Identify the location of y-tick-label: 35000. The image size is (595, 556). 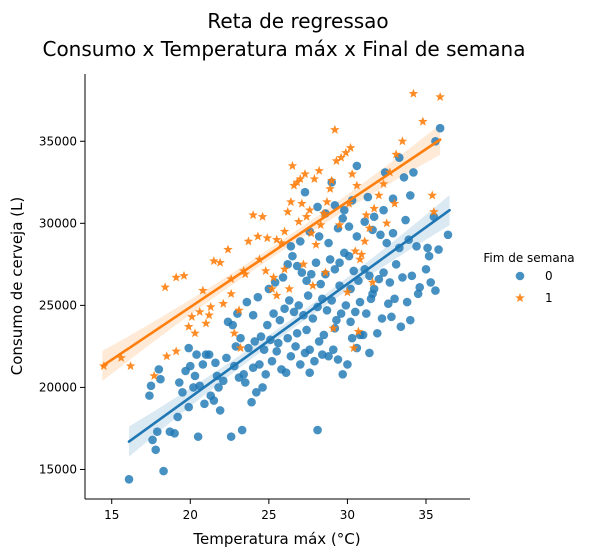
(58, 141).